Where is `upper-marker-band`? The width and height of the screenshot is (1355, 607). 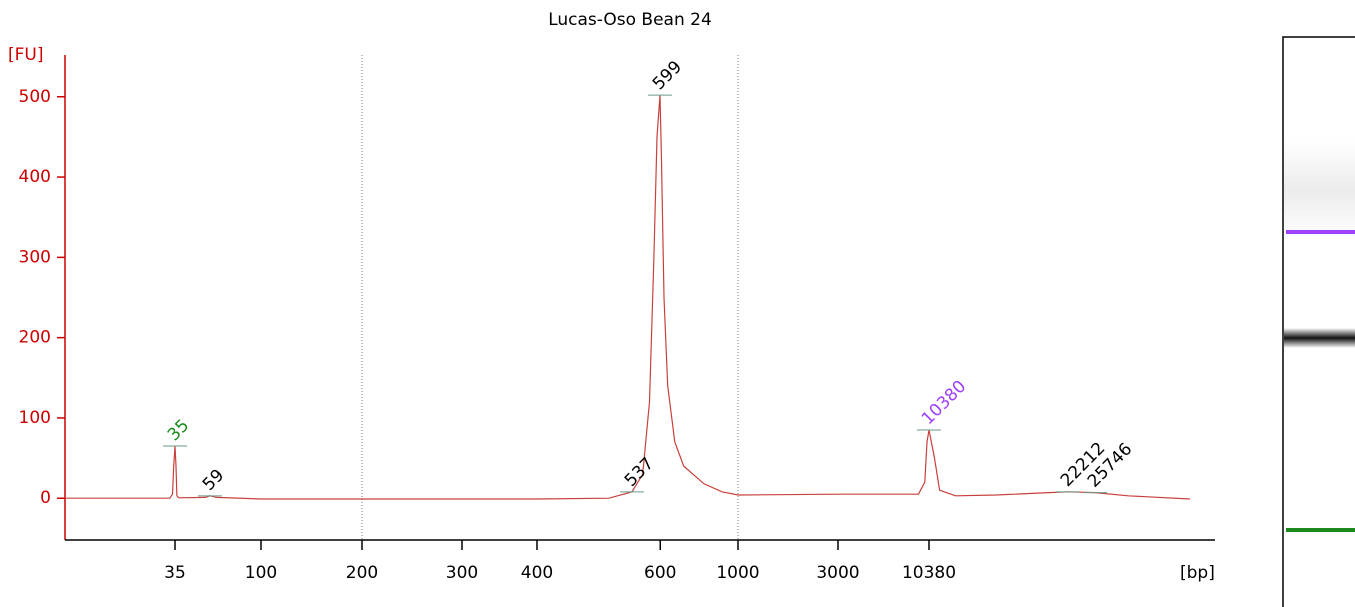 upper-marker-band is located at coordinates (1320, 232).